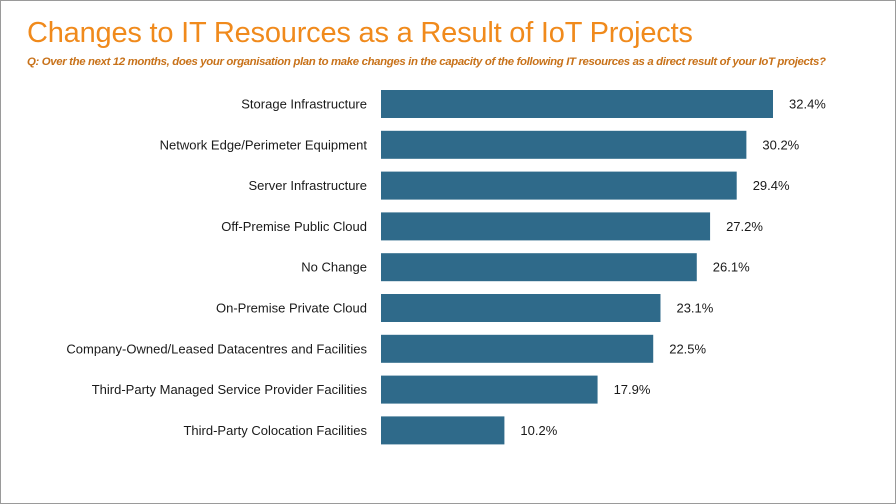 Image resolution: width=896 pixels, height=504 pixels. Describe the element at coordinates (275, 430) in the screenshot. I see `category-label-9: Third-Party Colocation Facilities` at that location.